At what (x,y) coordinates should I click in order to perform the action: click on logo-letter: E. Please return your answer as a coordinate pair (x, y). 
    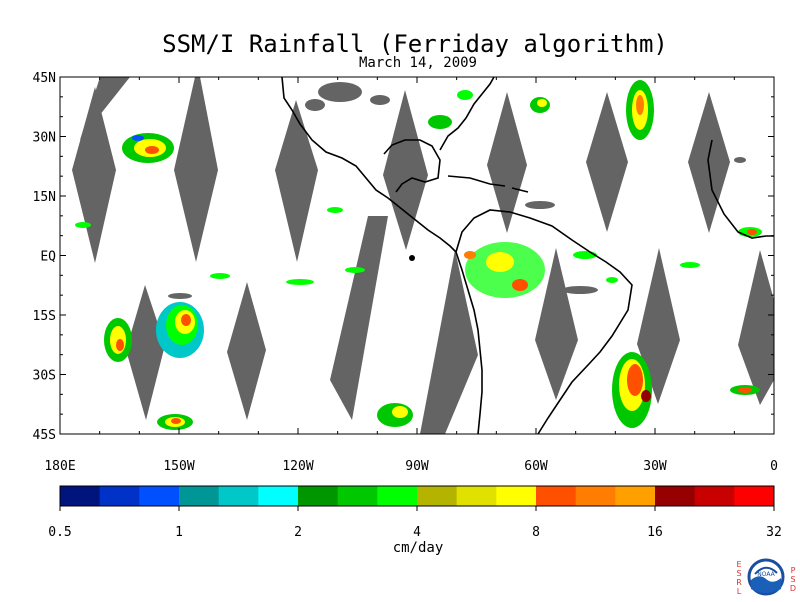
    Looking at the image, I should click on (739, 564).